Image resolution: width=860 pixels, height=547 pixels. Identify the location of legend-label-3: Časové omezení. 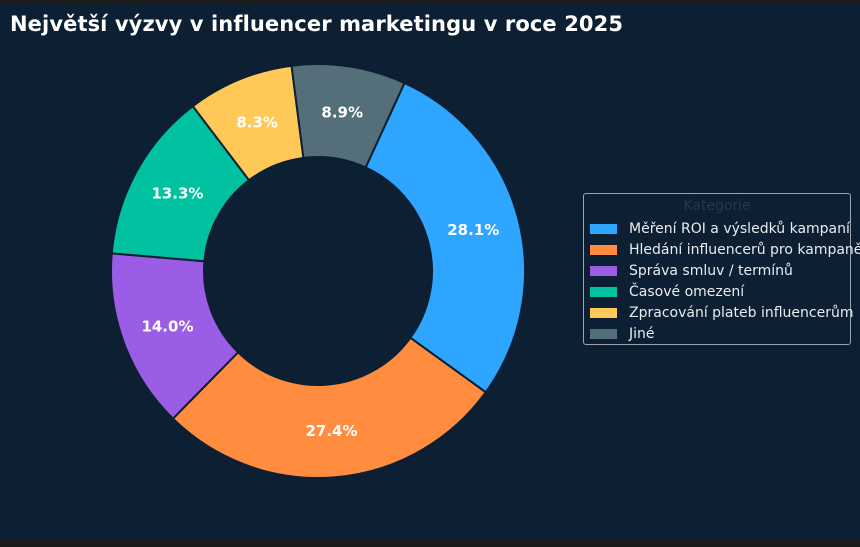
(687, 292).